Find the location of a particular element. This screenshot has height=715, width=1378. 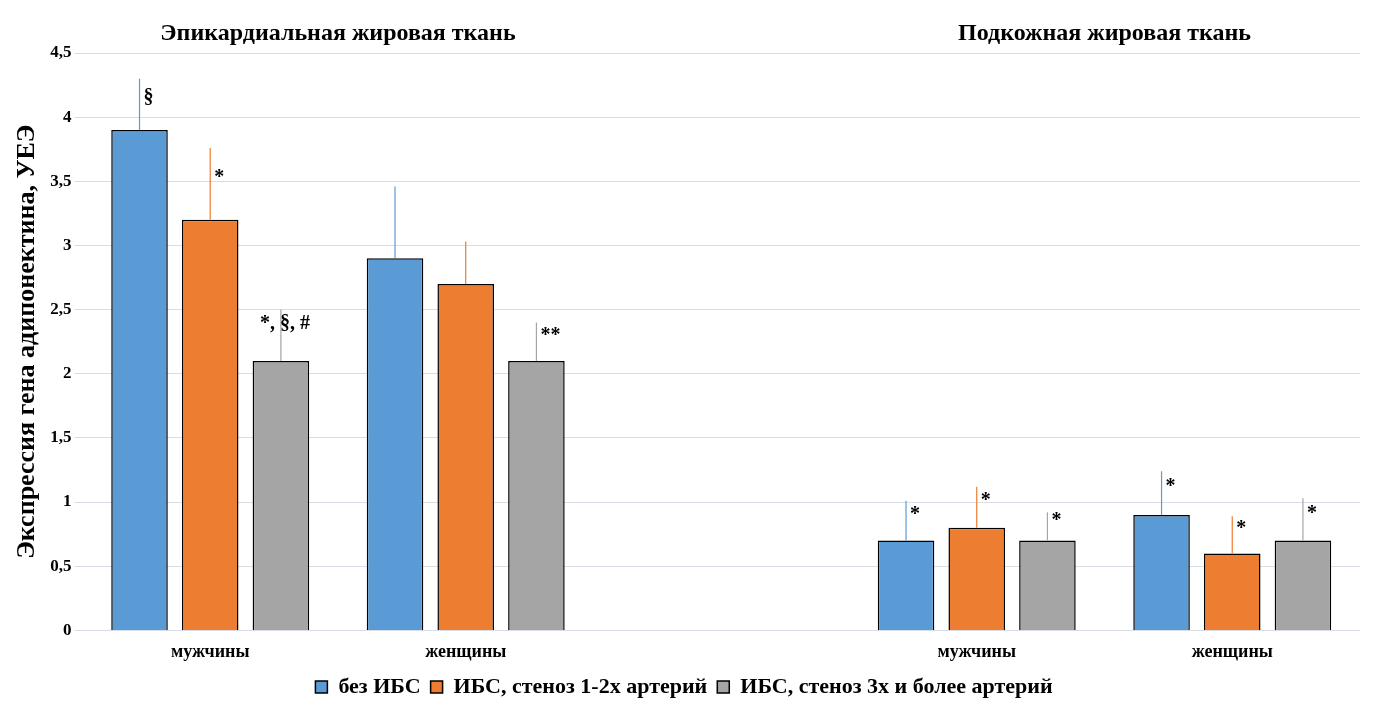

data-label: § is located at coordinates (148, 96).